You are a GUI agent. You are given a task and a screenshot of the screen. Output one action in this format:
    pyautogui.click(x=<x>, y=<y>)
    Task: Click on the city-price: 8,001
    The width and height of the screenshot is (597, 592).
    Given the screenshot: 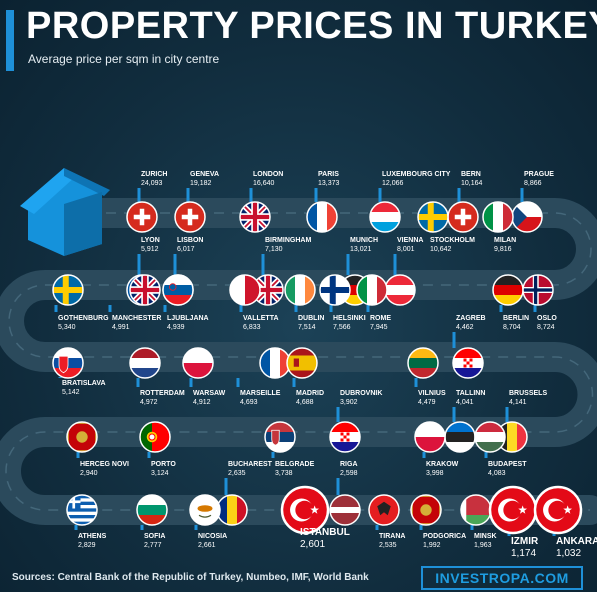 What is the action you would take?
    pyautogui.click(x=406, y=249)
    